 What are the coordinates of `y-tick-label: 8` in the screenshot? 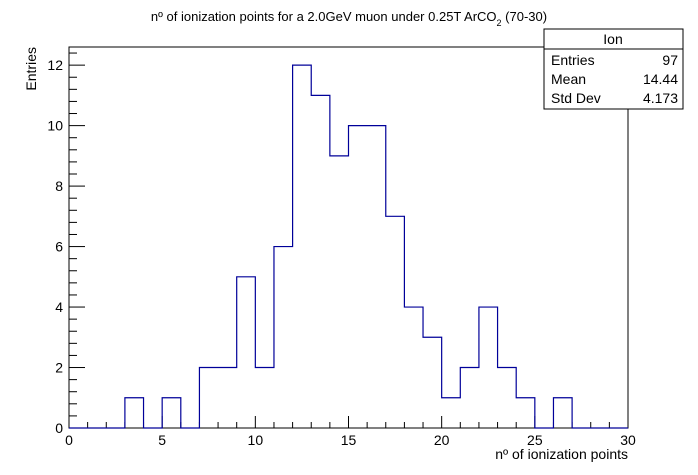 It's located at (59, 186).